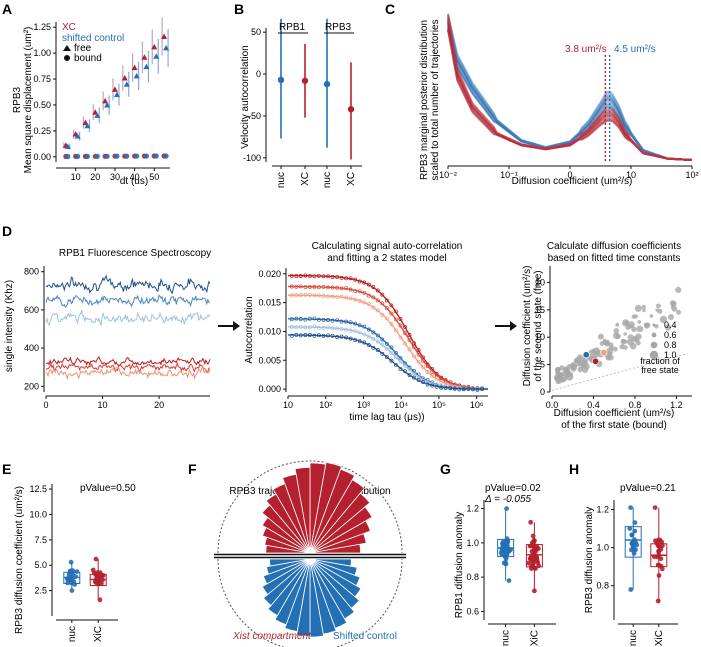  I want to click on panel-e-ylabel: RPB3 diffusion coefficient (um²/s), so click(19, 560).